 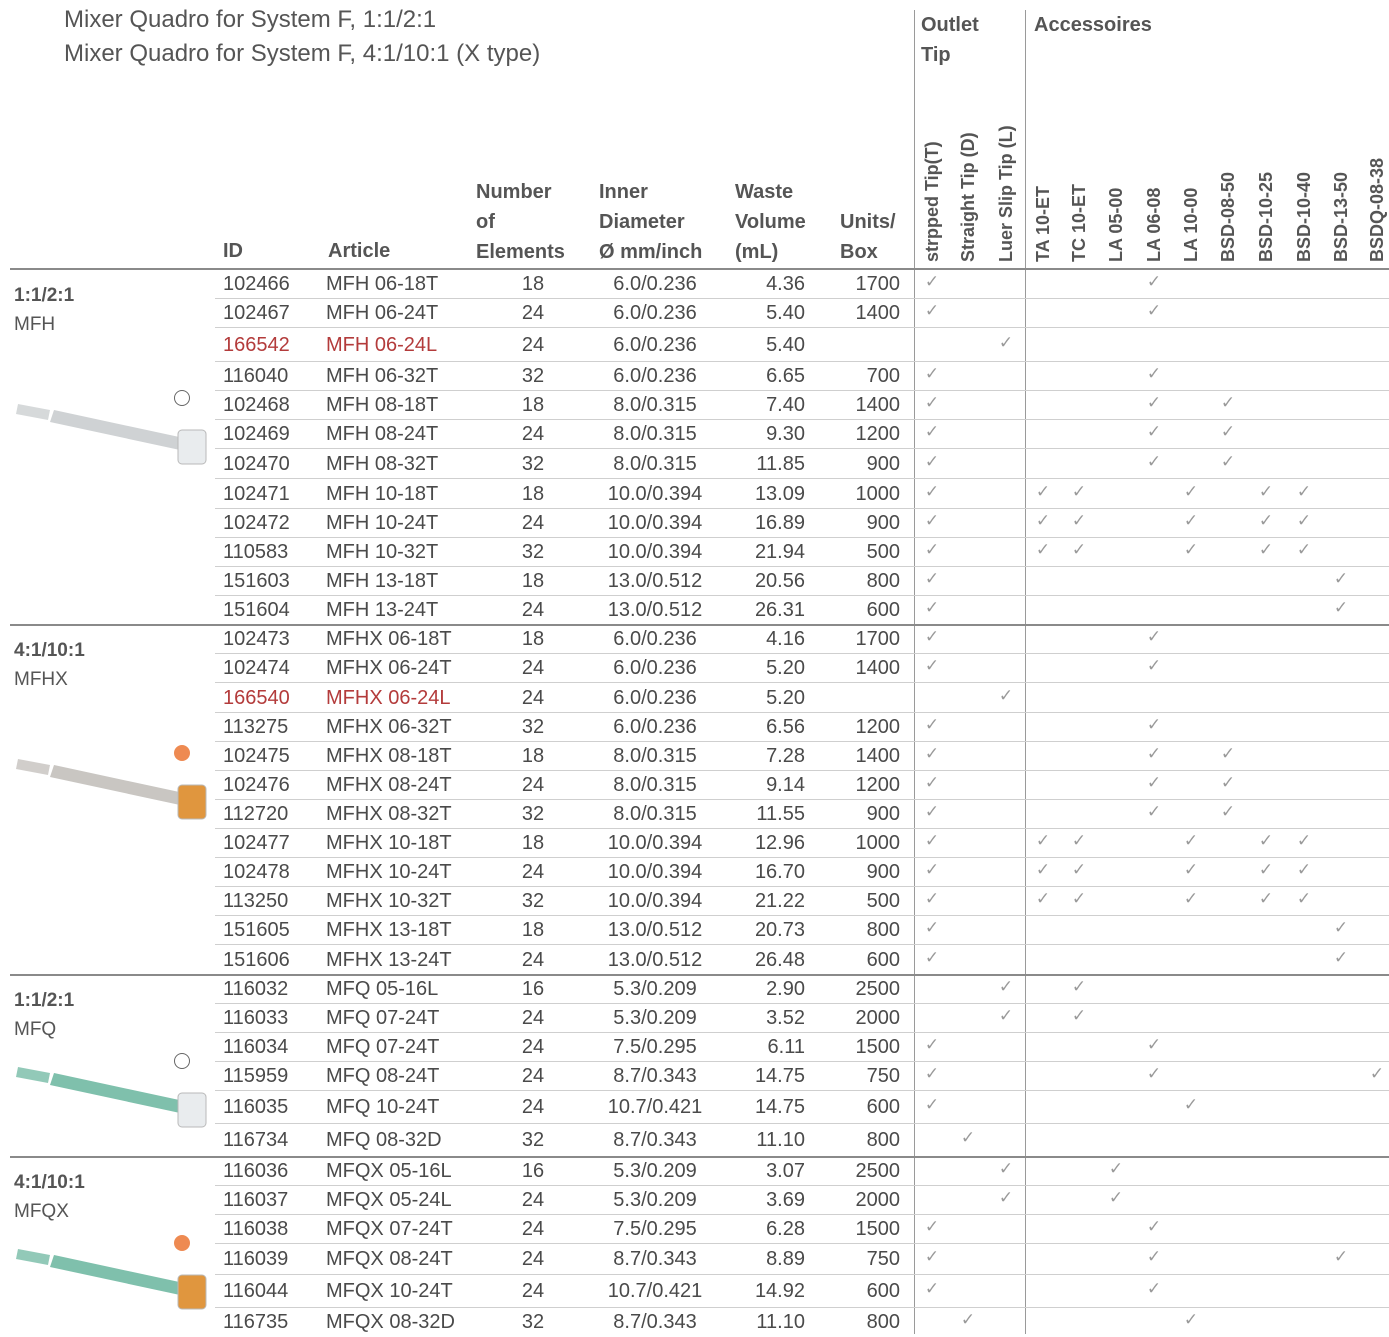 I want to click on cell-id: 102477, so click(x=256, y=843).